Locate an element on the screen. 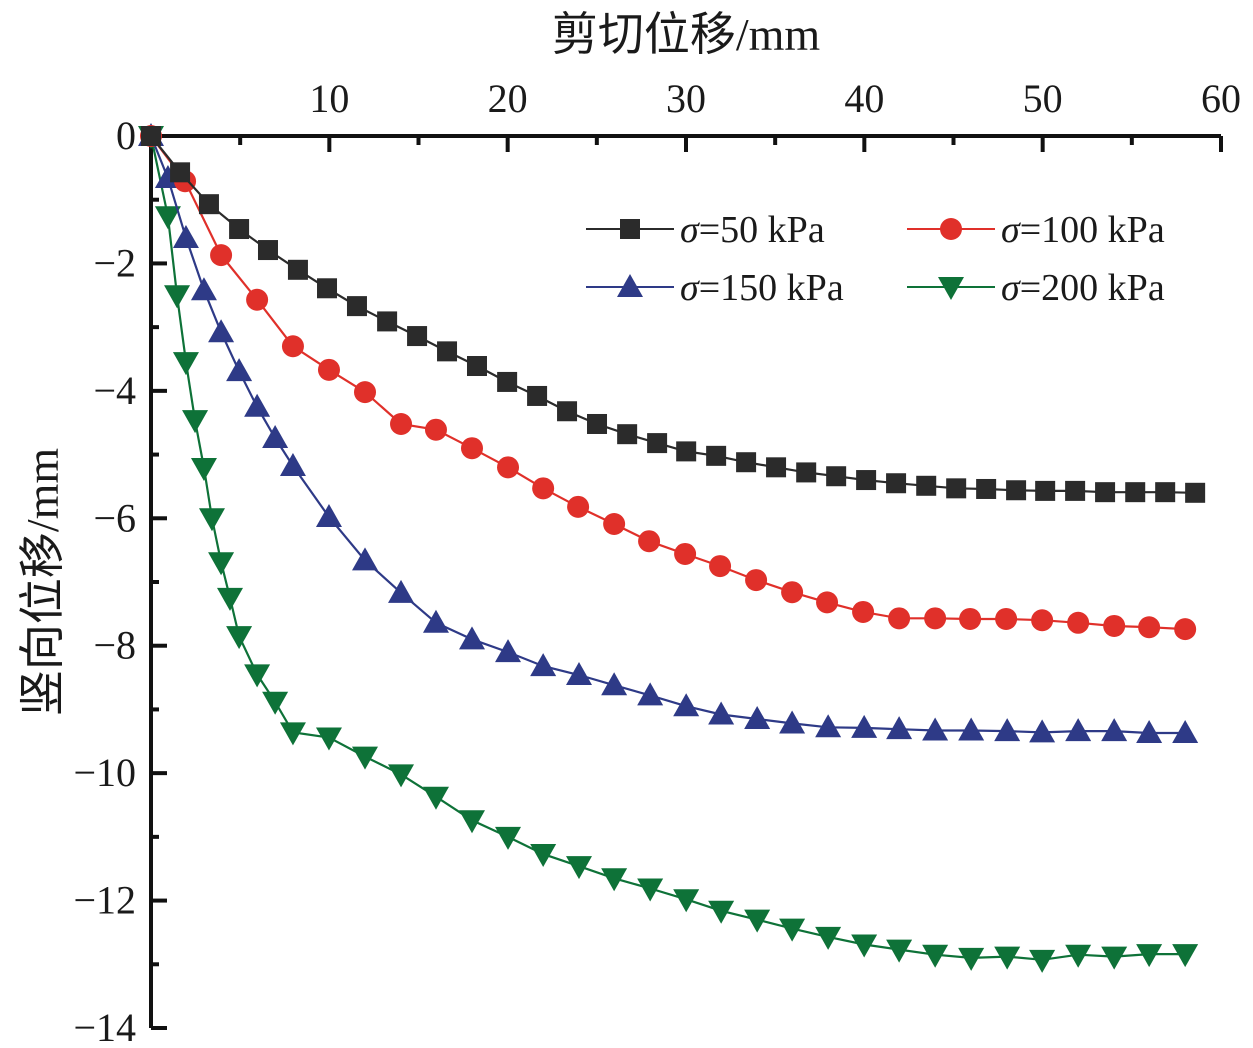 The width and height of the screenshot is (1253, 1048). legend-value: =200 kPa is located at coordinates (1092, 288).